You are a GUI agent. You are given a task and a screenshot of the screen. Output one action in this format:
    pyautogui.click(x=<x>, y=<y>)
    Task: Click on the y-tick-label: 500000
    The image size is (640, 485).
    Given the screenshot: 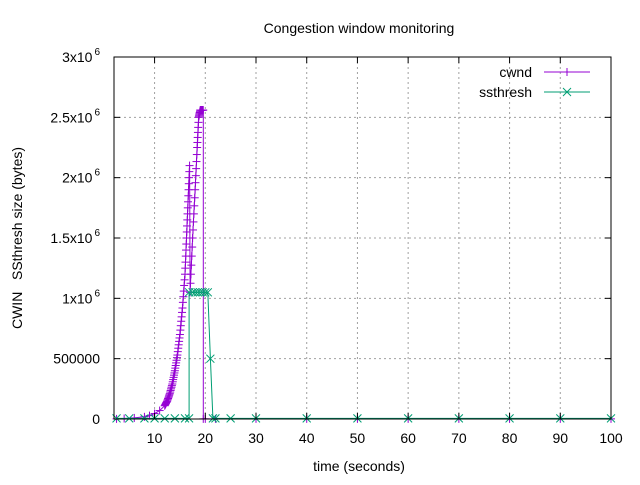 What is the action you would take?
    pyautogui.click(x=76, y=359)
    